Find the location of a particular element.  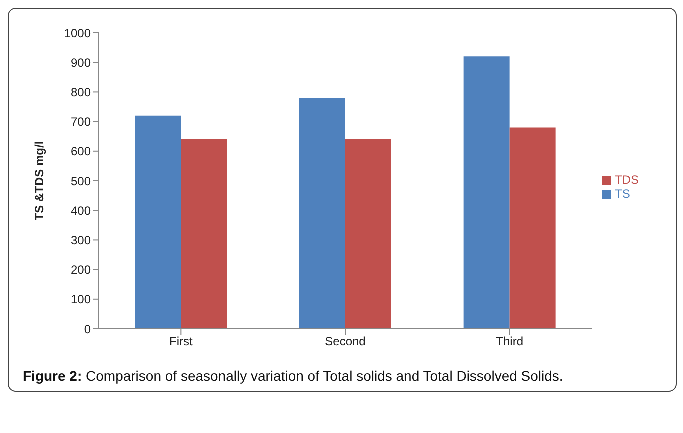

y-tick-label: 900 is located at coordinates (81, 63).